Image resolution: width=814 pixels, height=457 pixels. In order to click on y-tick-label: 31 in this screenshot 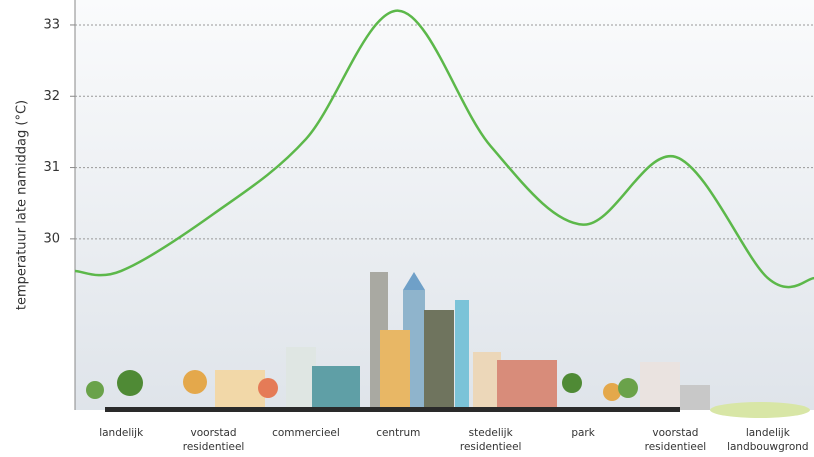, I will do `click(51, 167)`.